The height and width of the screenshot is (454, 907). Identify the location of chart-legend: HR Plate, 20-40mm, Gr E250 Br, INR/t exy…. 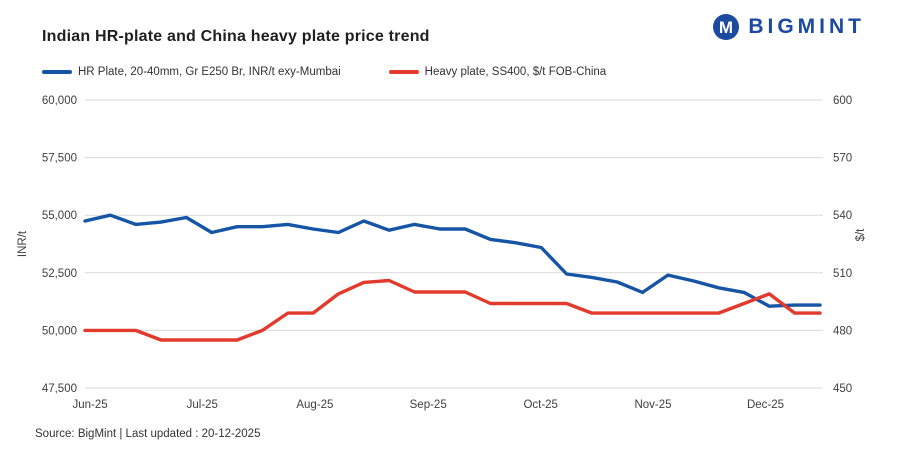
(348, 72).